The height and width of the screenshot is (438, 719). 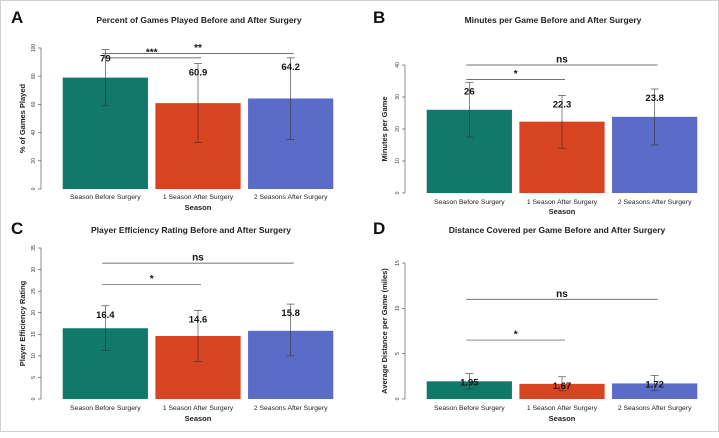 What do you see at coordinates (105, 315) in the screenshot?
I see `data-label: 16.4` at bounding box center [105, 315].